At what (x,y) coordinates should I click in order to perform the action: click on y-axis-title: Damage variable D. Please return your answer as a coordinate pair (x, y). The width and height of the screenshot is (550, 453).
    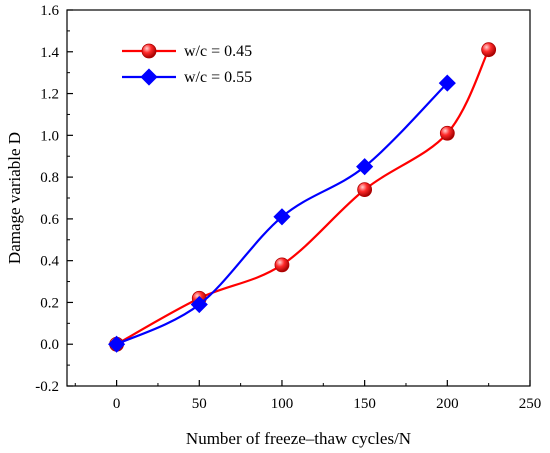
    Looking at the image, I should click on (14, 198).